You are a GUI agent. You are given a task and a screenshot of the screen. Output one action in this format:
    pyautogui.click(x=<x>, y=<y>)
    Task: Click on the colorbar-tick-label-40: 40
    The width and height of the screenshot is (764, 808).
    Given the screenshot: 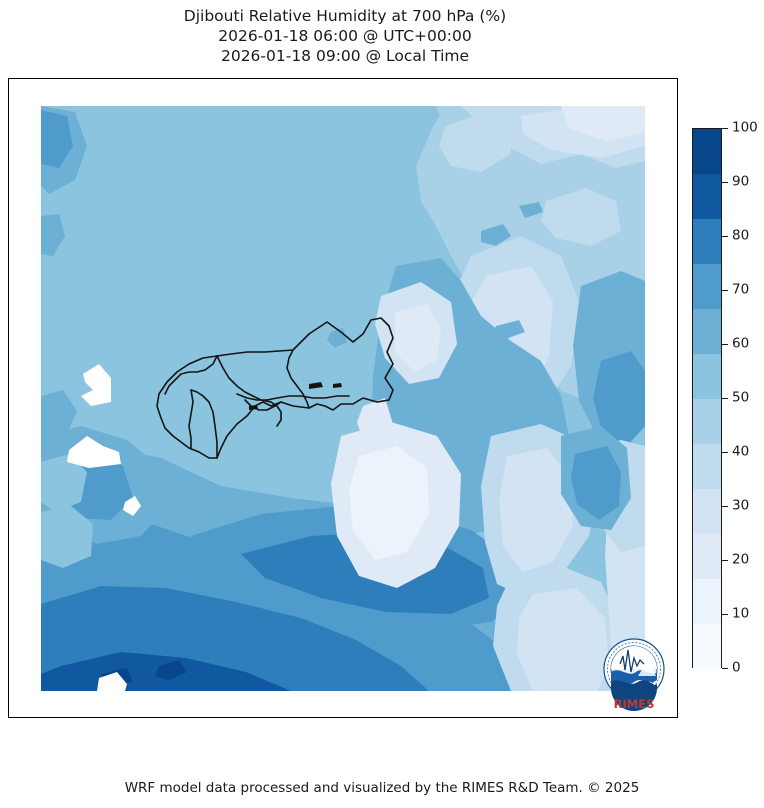 What is the action you would take?
    pyautogui.click(x=741, y=451)
    